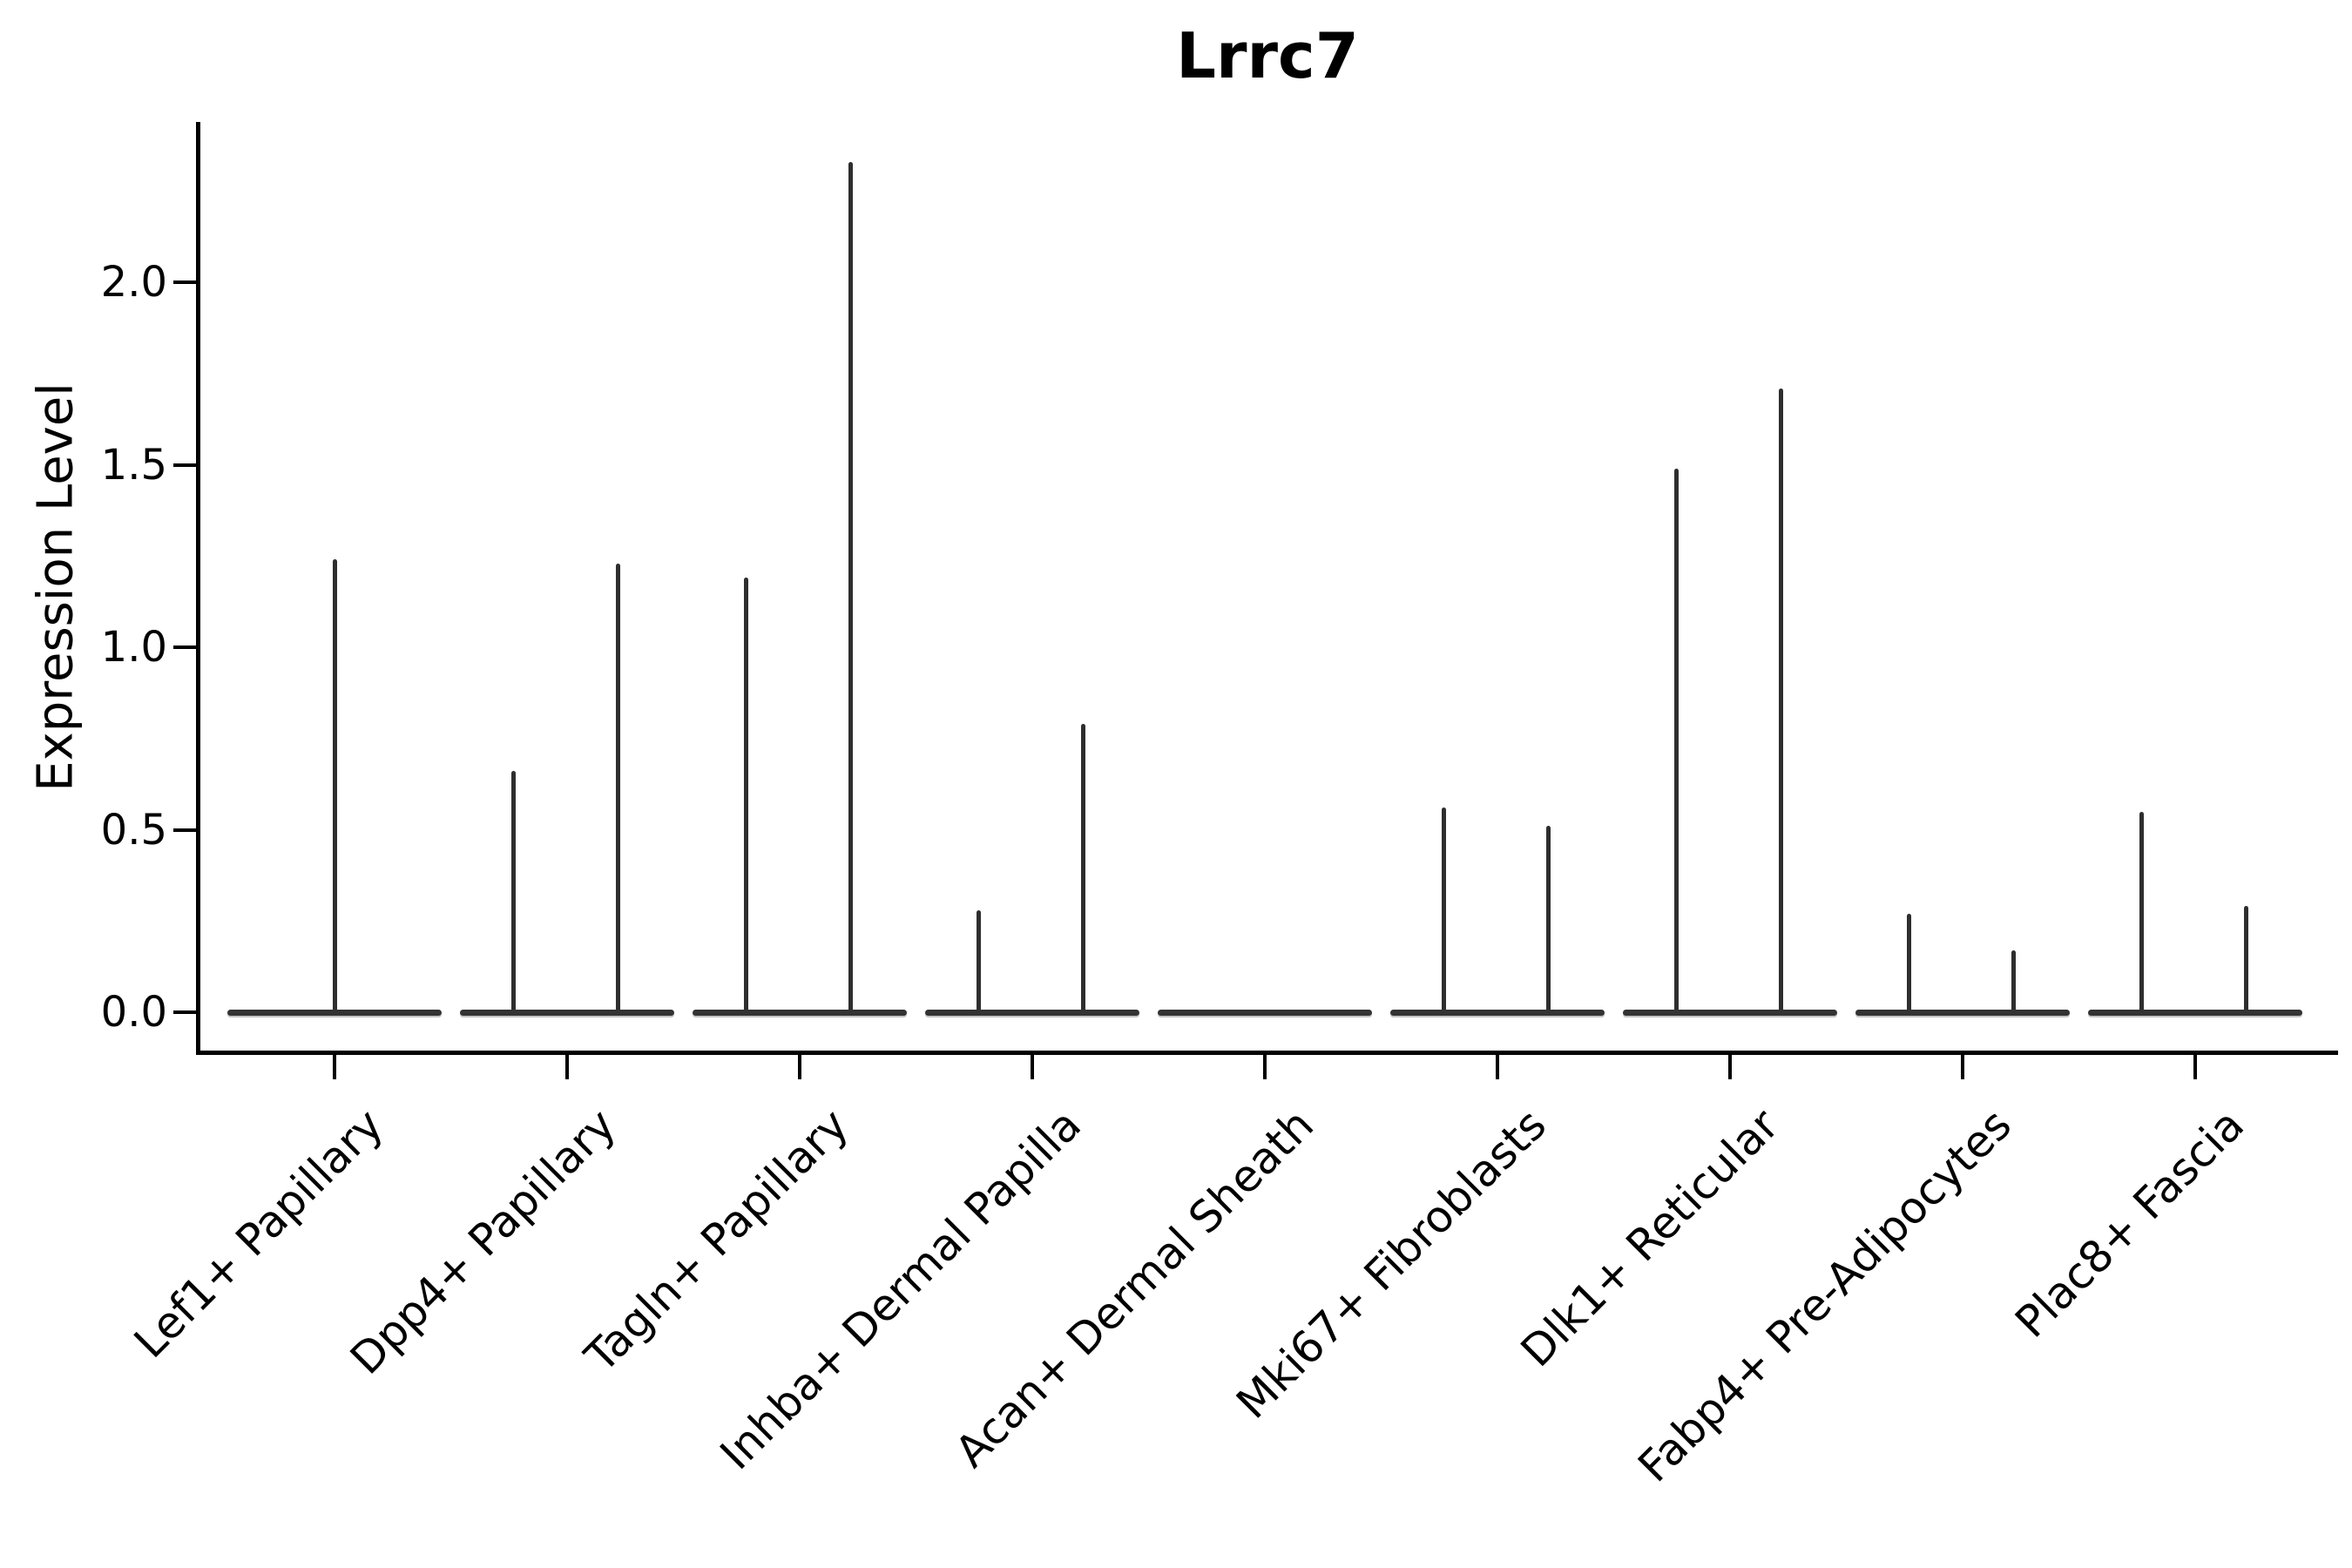  Describe the element at coordinates (134, 465) in the screenshot. I see `y-tick-label: 1.5` at that location.